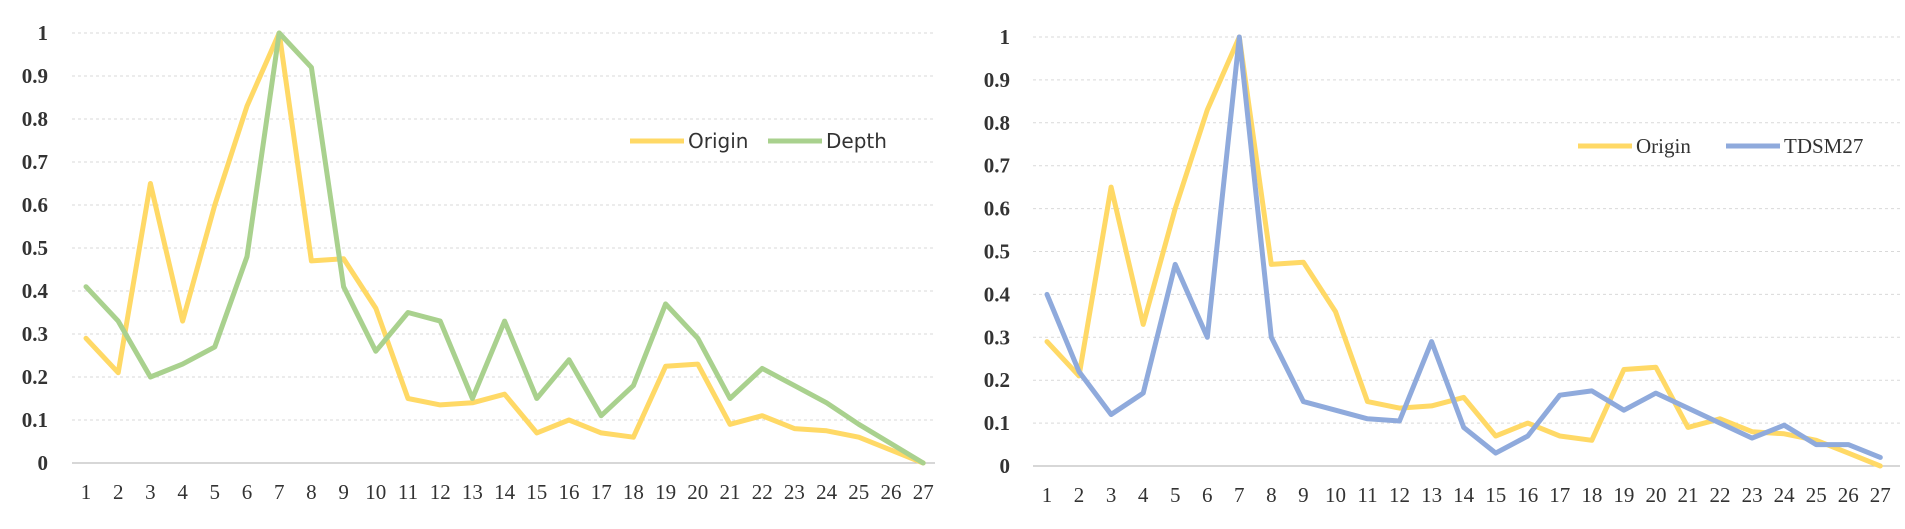  What do you see at coordinates (758, 141) in the screenshot?
I see `legend: Origin Depth` at bounding box center [758, 141].